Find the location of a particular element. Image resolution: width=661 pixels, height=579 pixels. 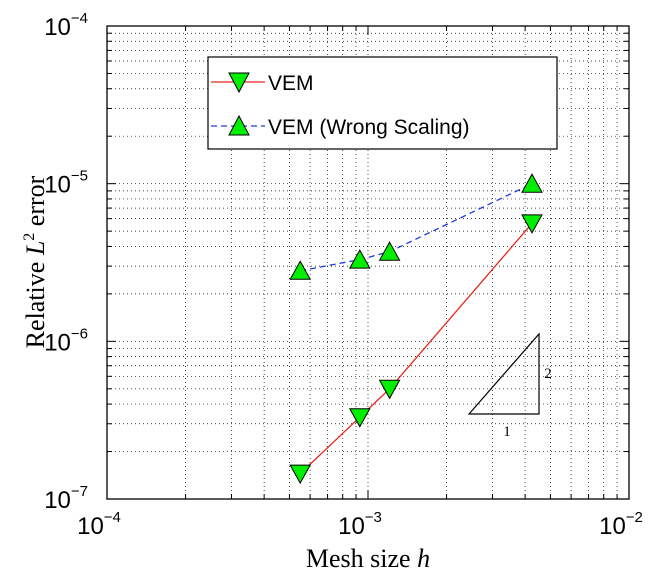

legend-marker-wrong-scaling is located at coordinates (239, 125).